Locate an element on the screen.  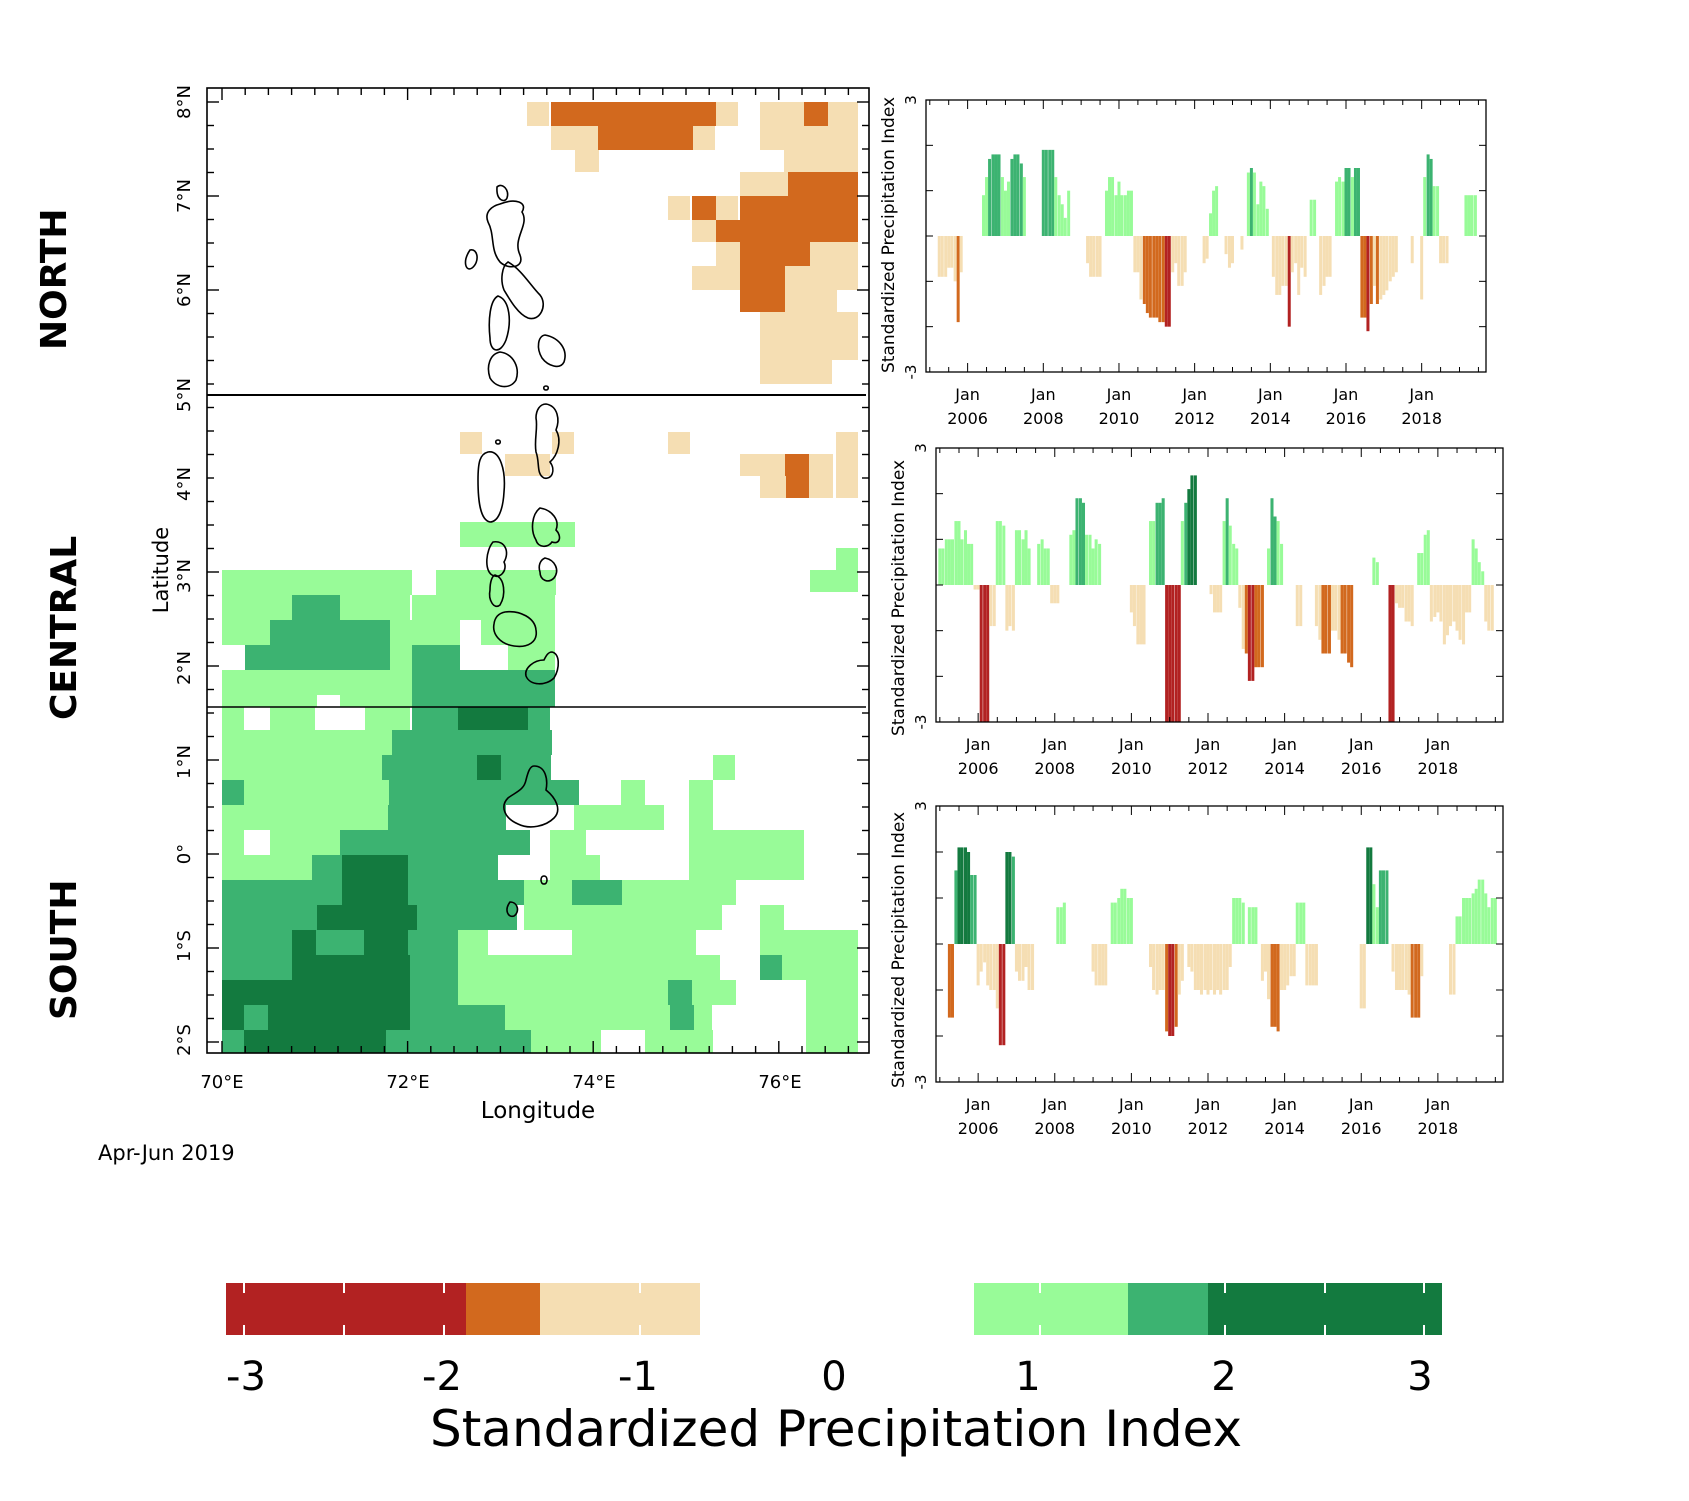
spi-tick-label: -3 is located at coordinates (911, 372).